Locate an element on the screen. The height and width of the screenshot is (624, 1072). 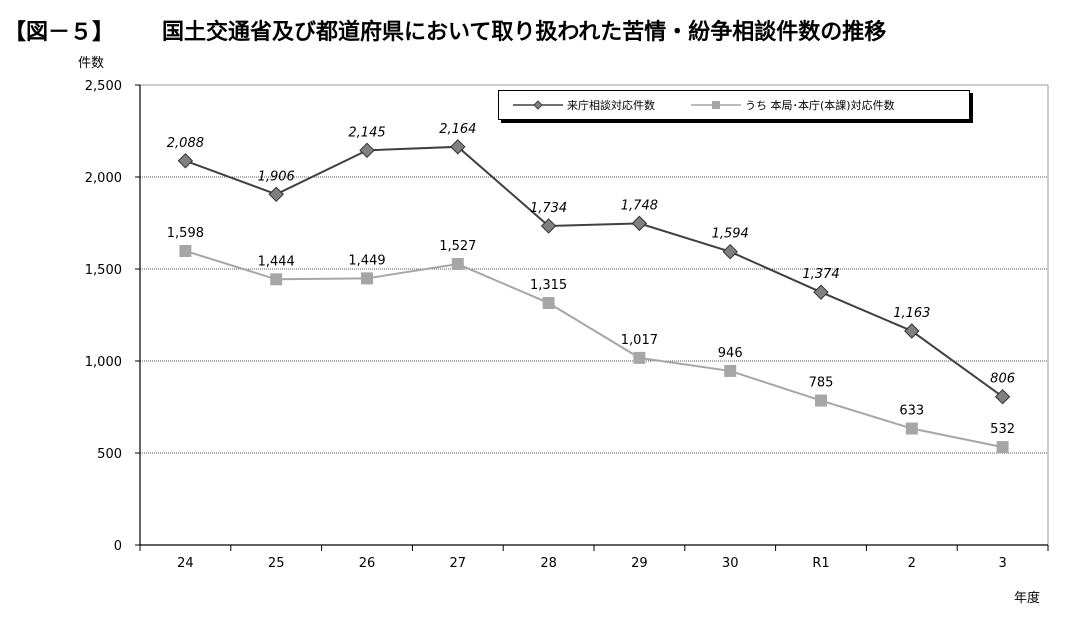
x-tick-label: 26 is located at coordinates (367, 563).